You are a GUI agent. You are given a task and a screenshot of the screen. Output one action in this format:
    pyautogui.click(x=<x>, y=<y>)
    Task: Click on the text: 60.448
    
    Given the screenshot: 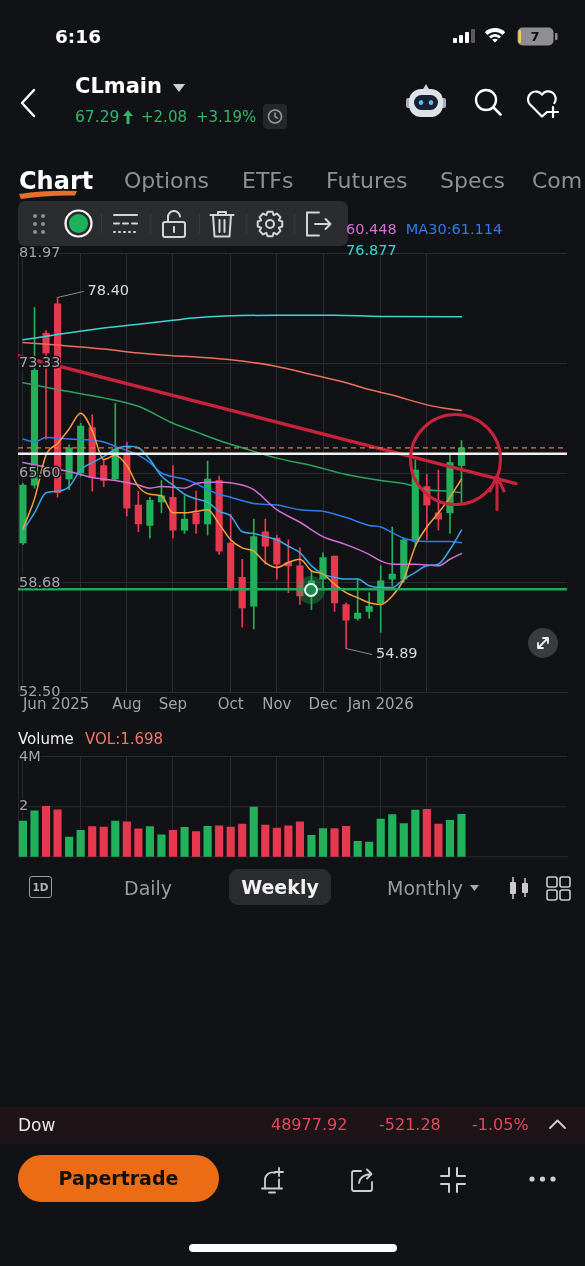 What is the action you would take?
    pyautogui.click(x=371, y=229)
    